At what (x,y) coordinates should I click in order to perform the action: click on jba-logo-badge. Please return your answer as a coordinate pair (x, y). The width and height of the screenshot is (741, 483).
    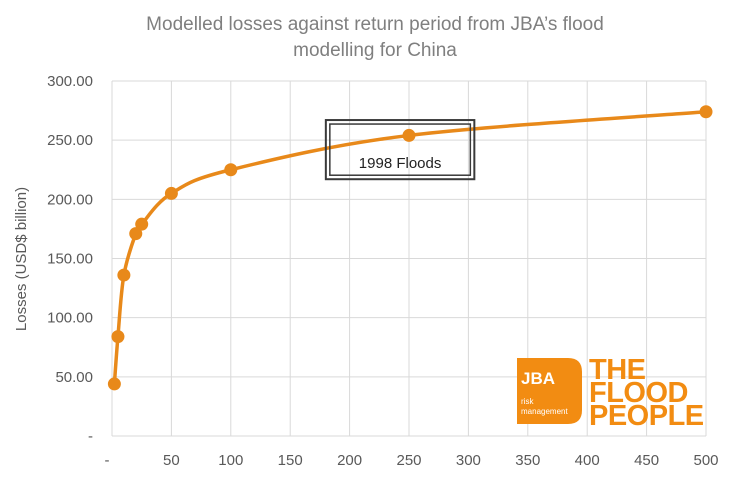
    Looking at the image, I should click on (549, 391).